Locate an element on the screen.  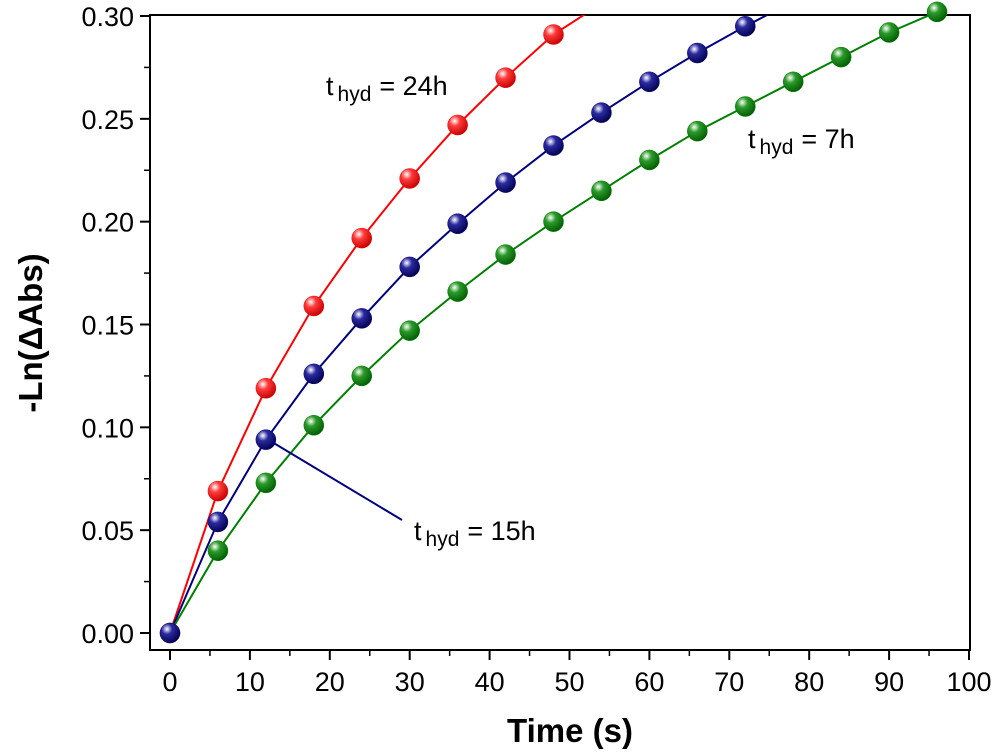
annotation-15h: t hyd = 15h is located at coordinates (403, 496).